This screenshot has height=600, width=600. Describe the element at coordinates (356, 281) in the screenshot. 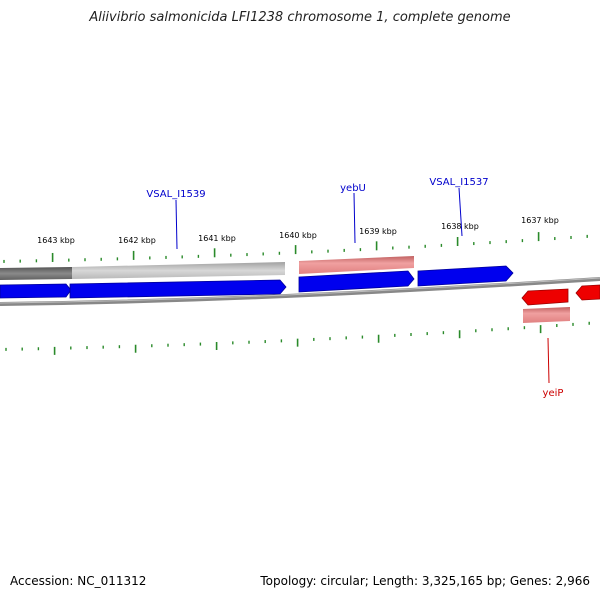

I see `gene-arrow-yebu` at that location.